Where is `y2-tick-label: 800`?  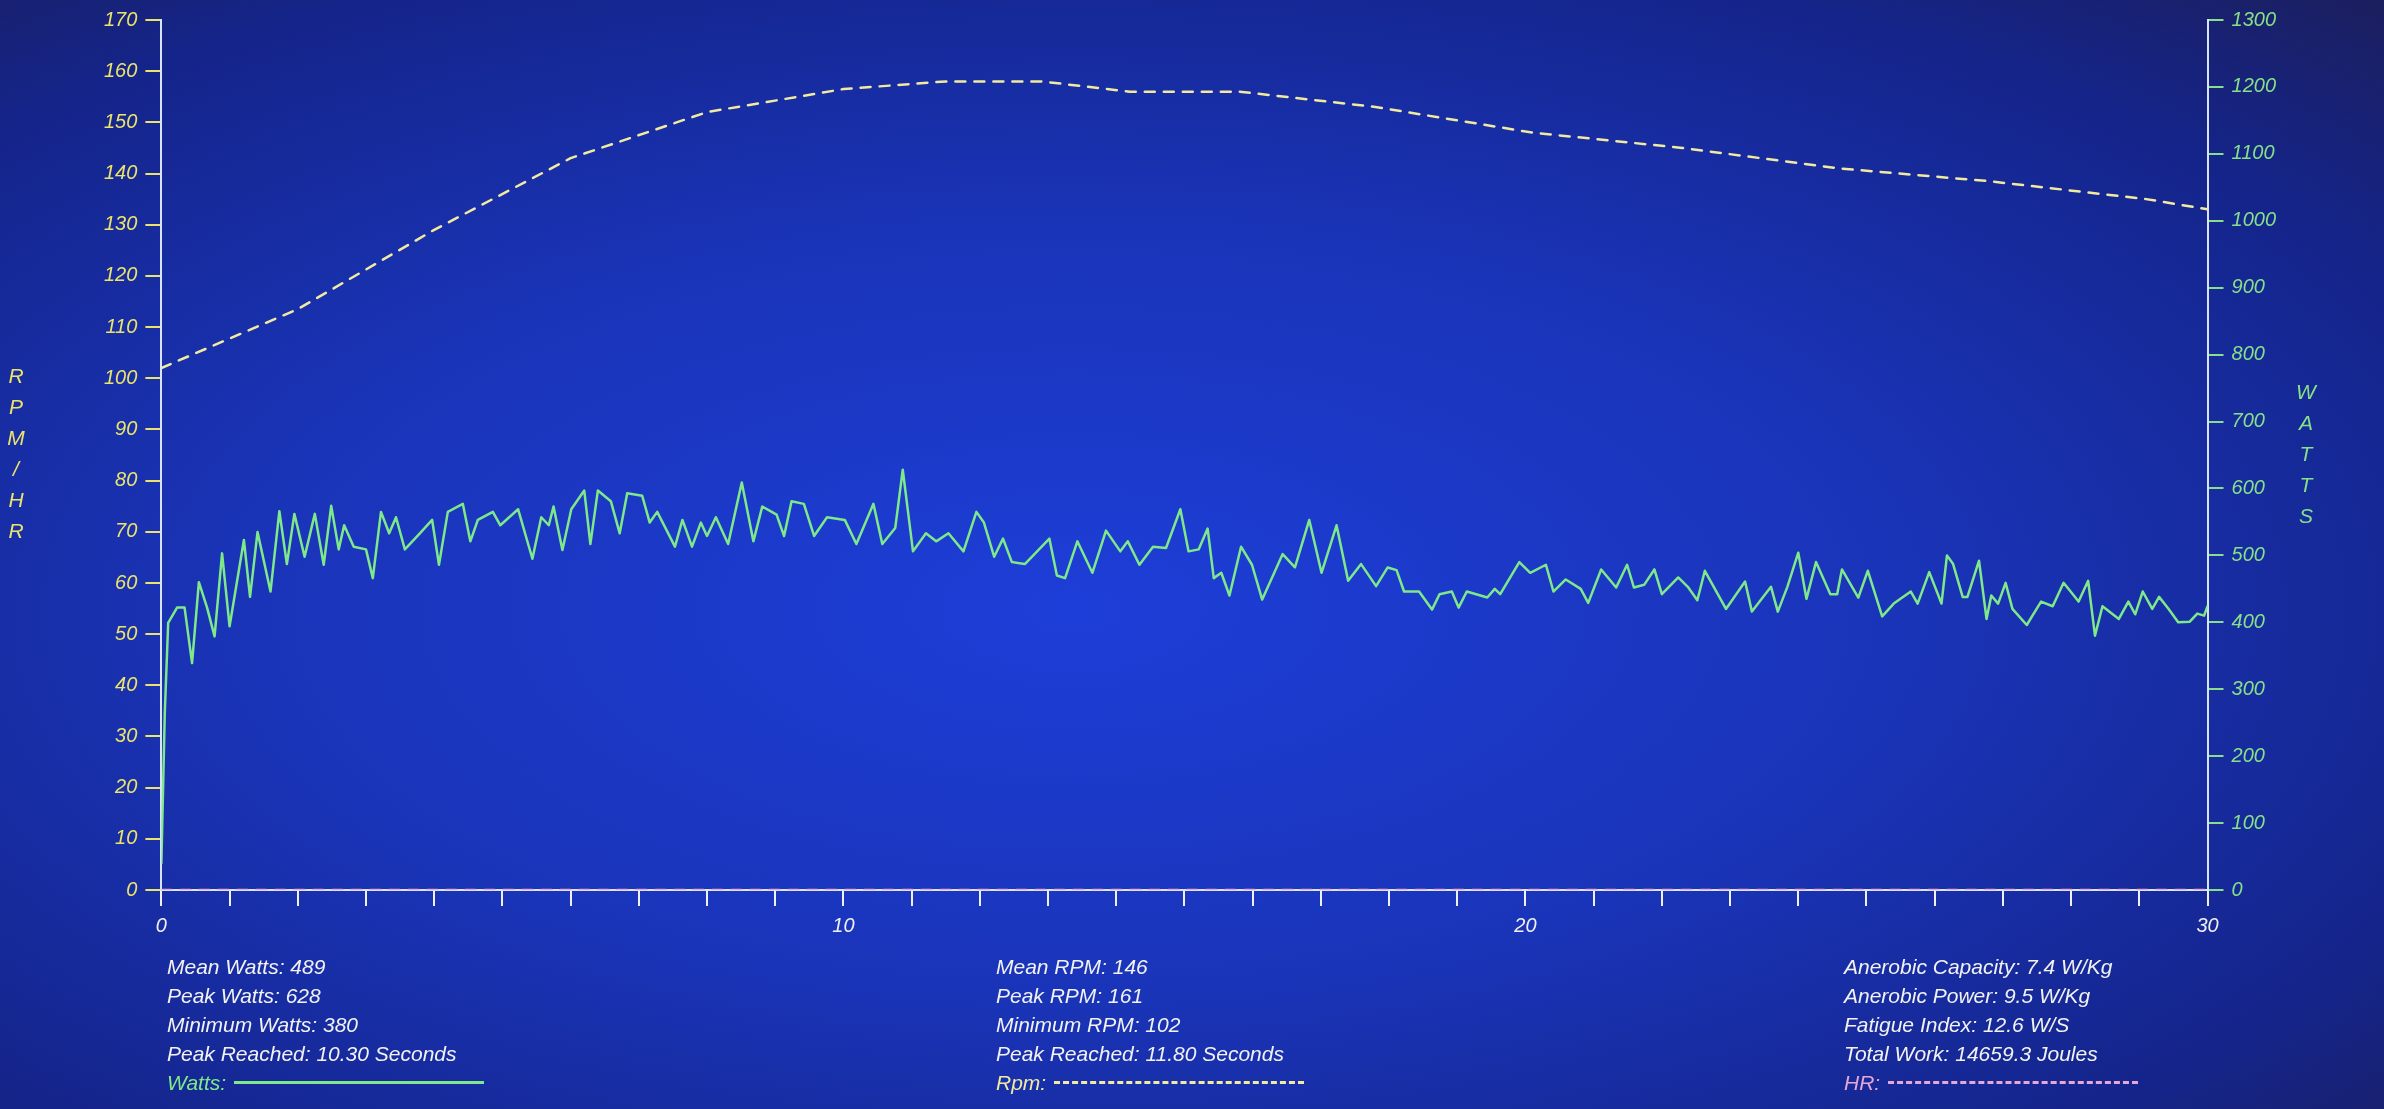 y2-tick-label: 800 is located at coordinates (2248, 353).